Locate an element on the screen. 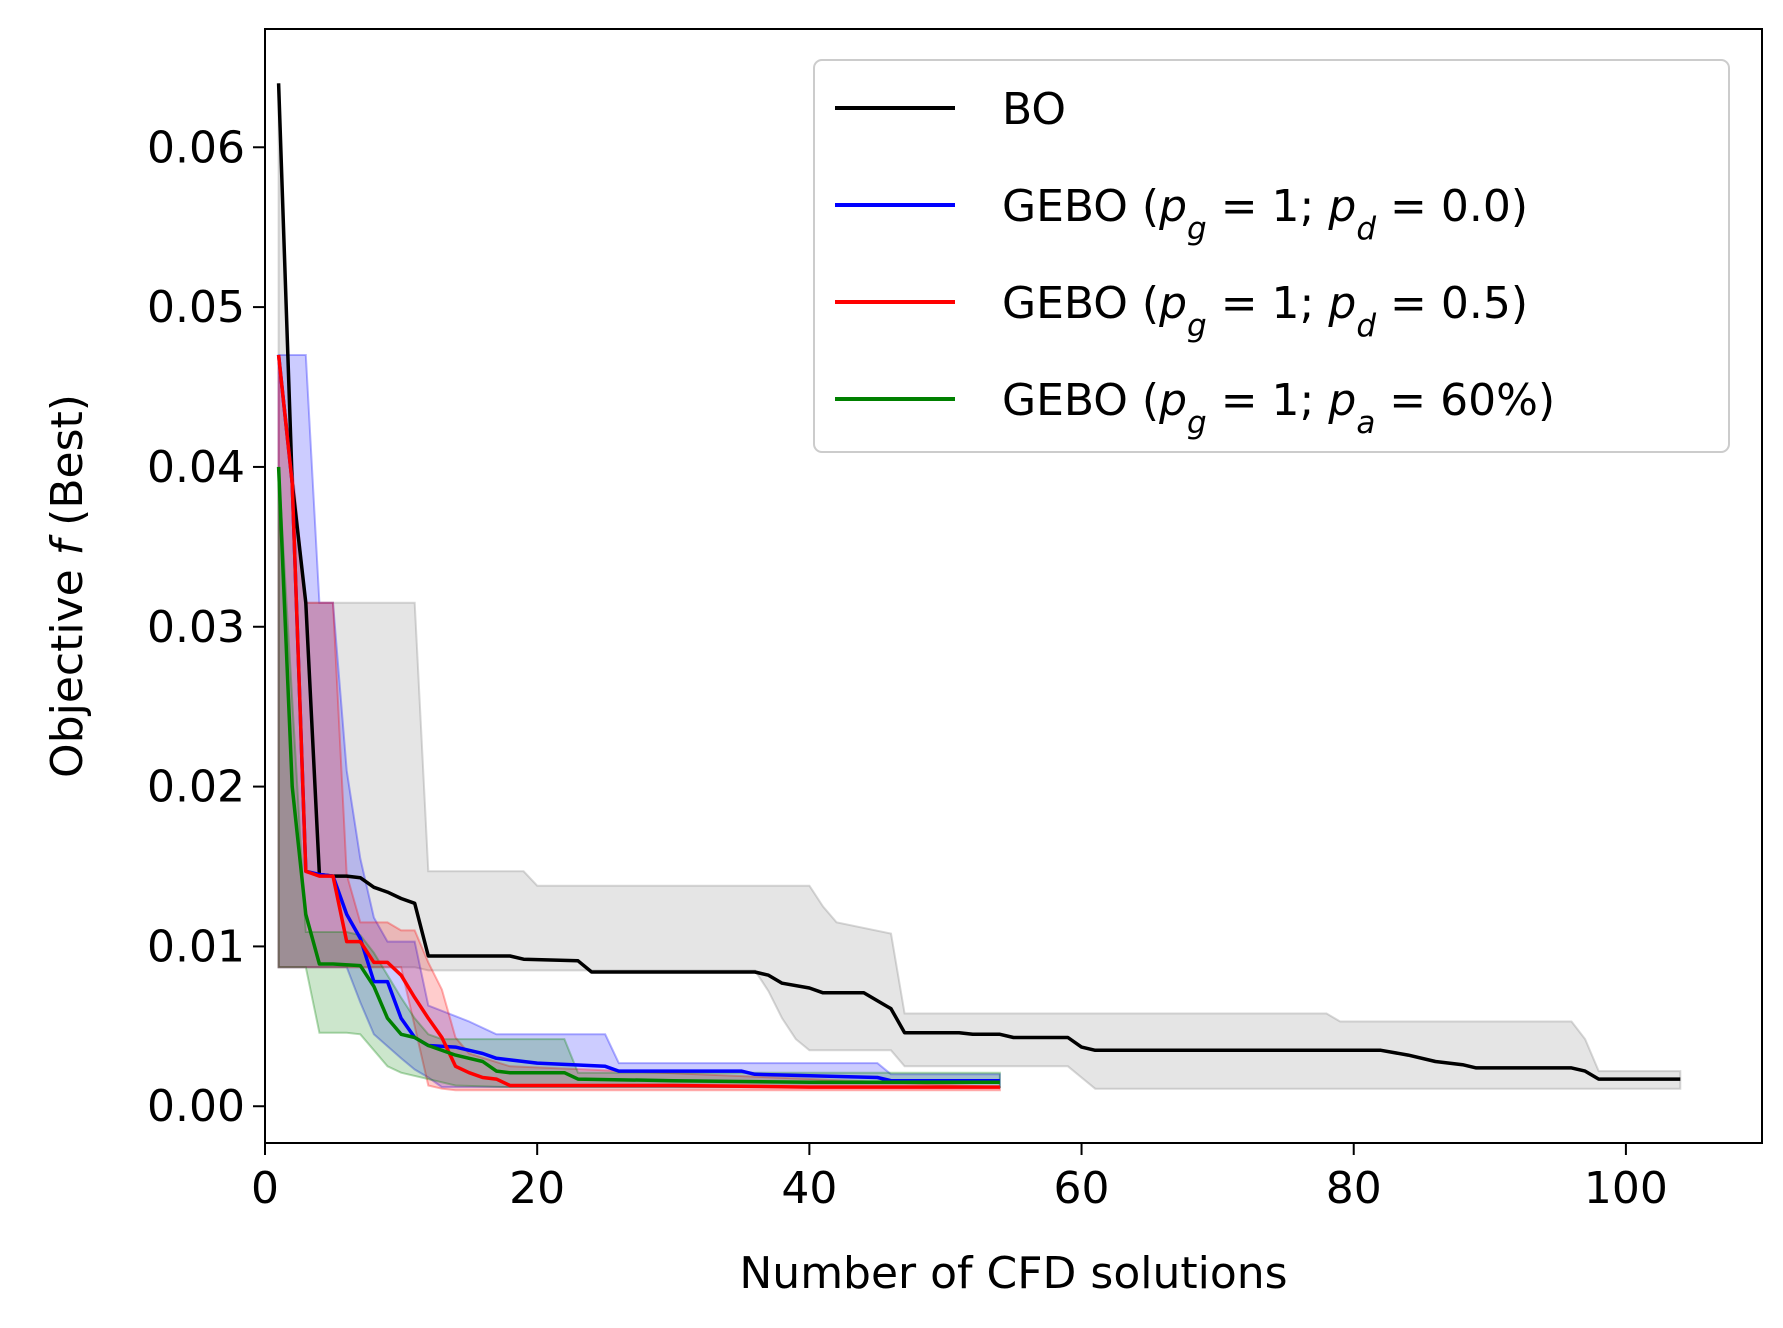 The height and width of the screenshot is (1328, 1783). y-axis-label-prefix: Objective is located at coordinates (67, 666).